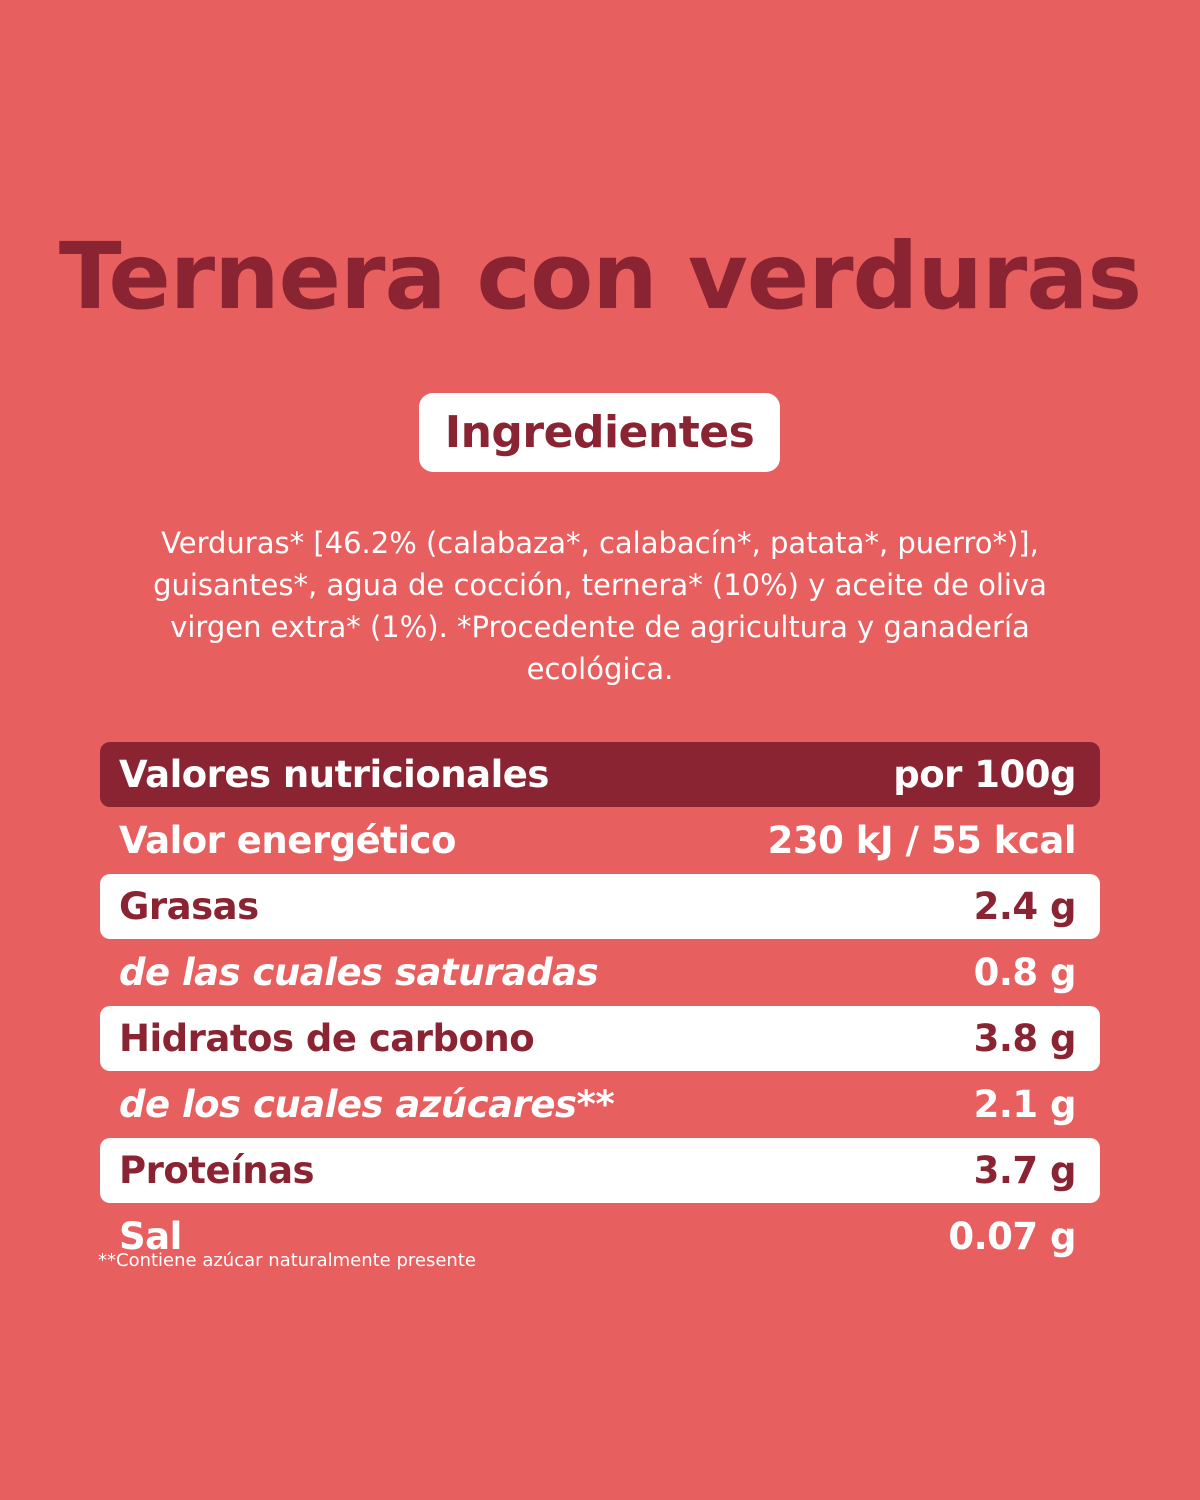 The height and width of the screenshot is (1500, 1200). I want to click on nutrition-label: Sal, so click(150, 1236).